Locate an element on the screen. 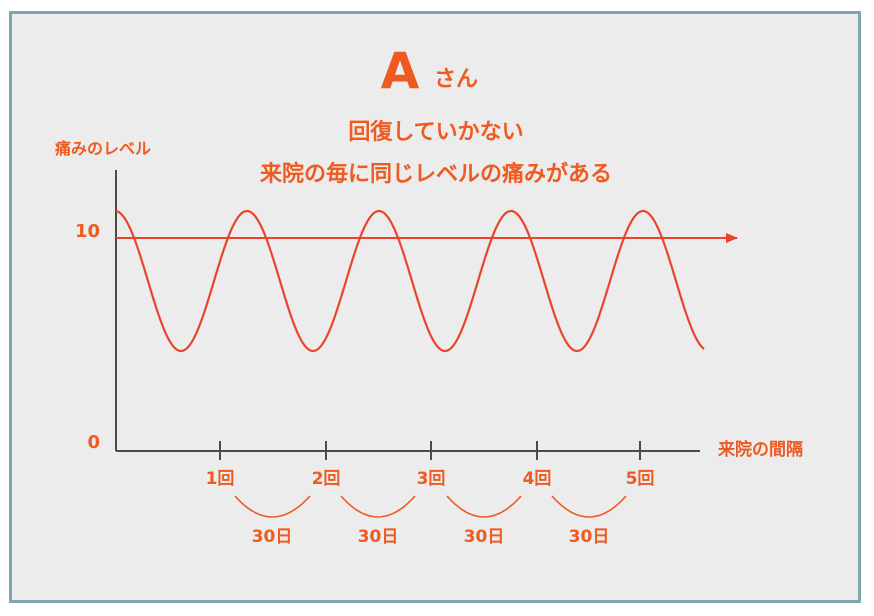 Image resolution: width=874 pixels, height=616 pixels. visit-label-2: 2回 is located at coordinates (326, 479).